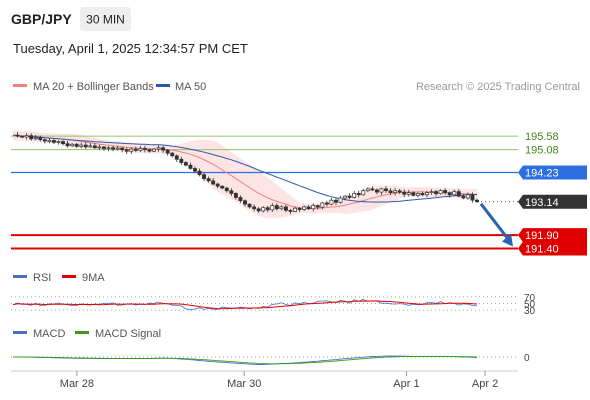 The height and width of the screenshot is (400, 590). Describe the element at coordinates (20, 332) in the screenshot. I see `legend-swatch-macd` at that location.